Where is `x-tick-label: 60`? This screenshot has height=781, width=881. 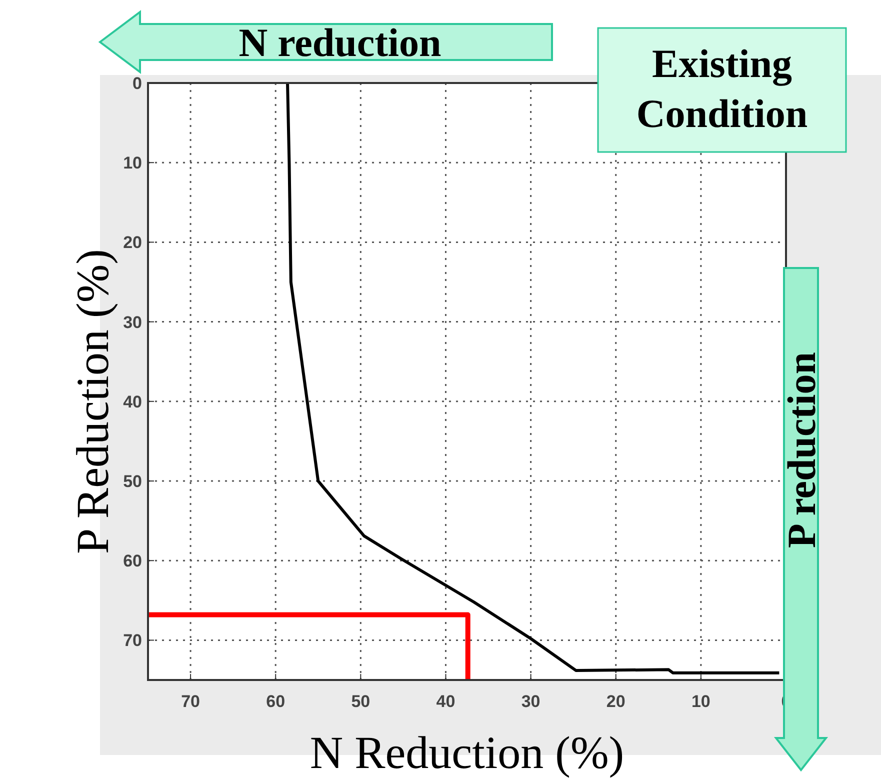
x-tick-label: 60 is located at coordinates (276, 701).